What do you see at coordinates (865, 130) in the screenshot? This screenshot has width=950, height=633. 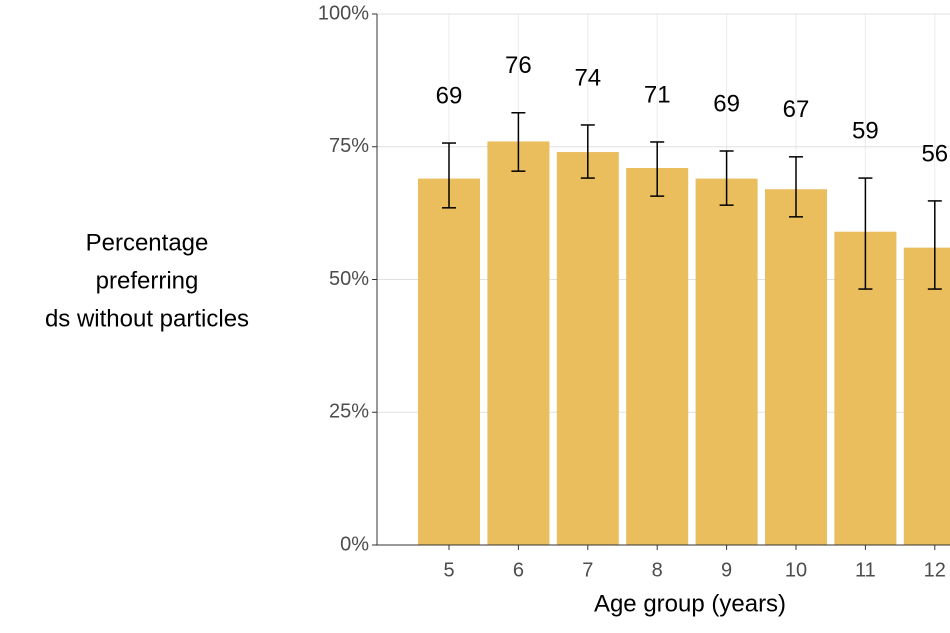 I see `value-label: 59` at bounding box center [865, 130].